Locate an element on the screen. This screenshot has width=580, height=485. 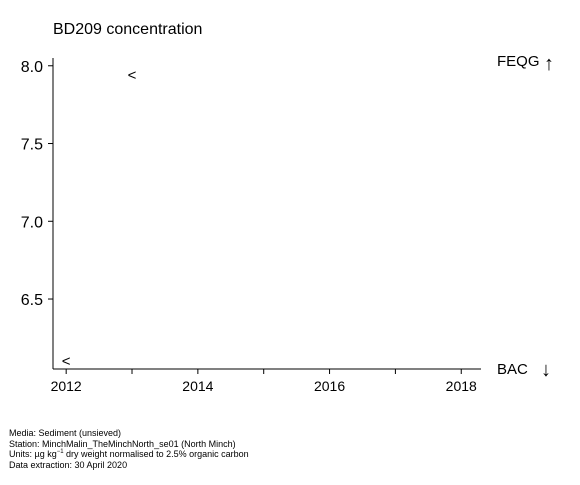
footer-extraction: Data extraction: 30 April 2020 is located at coordinates (68, 464).